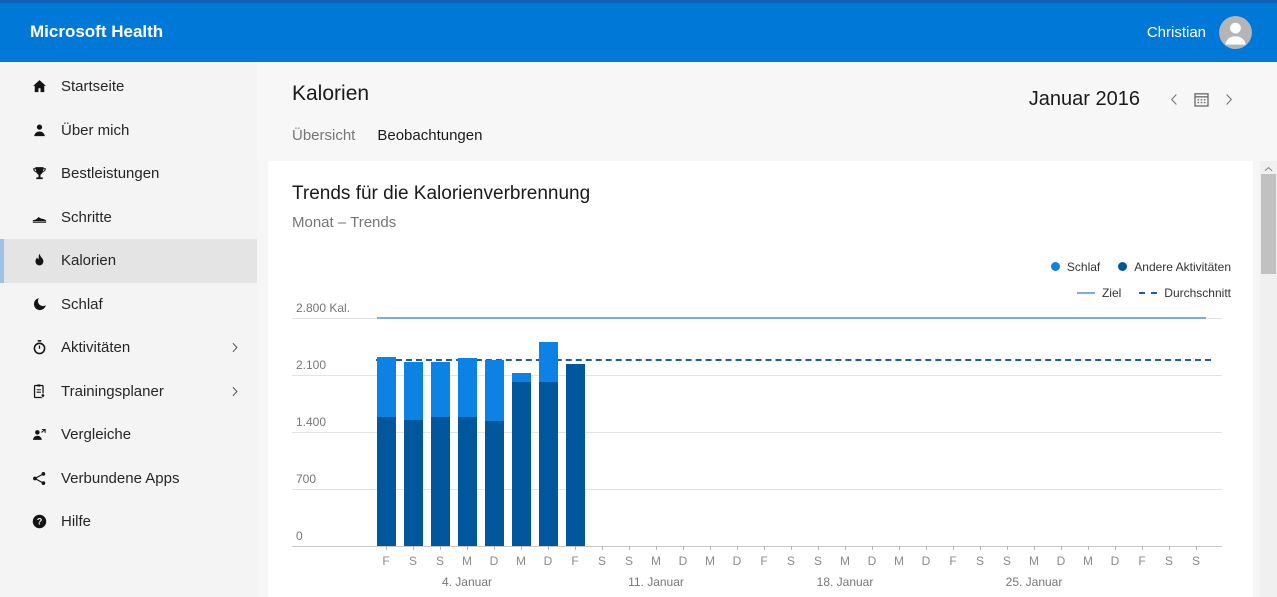  What do you see at coordinates (128, 174) in the screenshot?
I see `sidebar-item-bestleistungen: Bestleistungen` at bounding box center [128, 174].